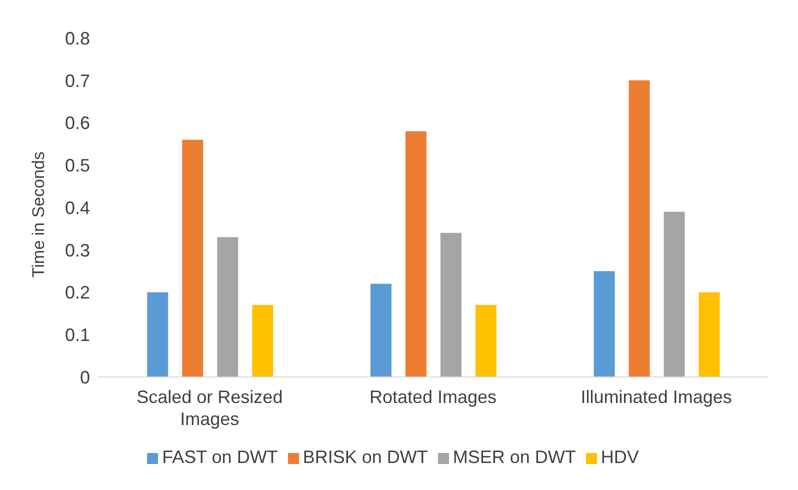  Describe the element at coordinates (85, 377) in the screenshot. I see `y-tick-label: 0` at that location.